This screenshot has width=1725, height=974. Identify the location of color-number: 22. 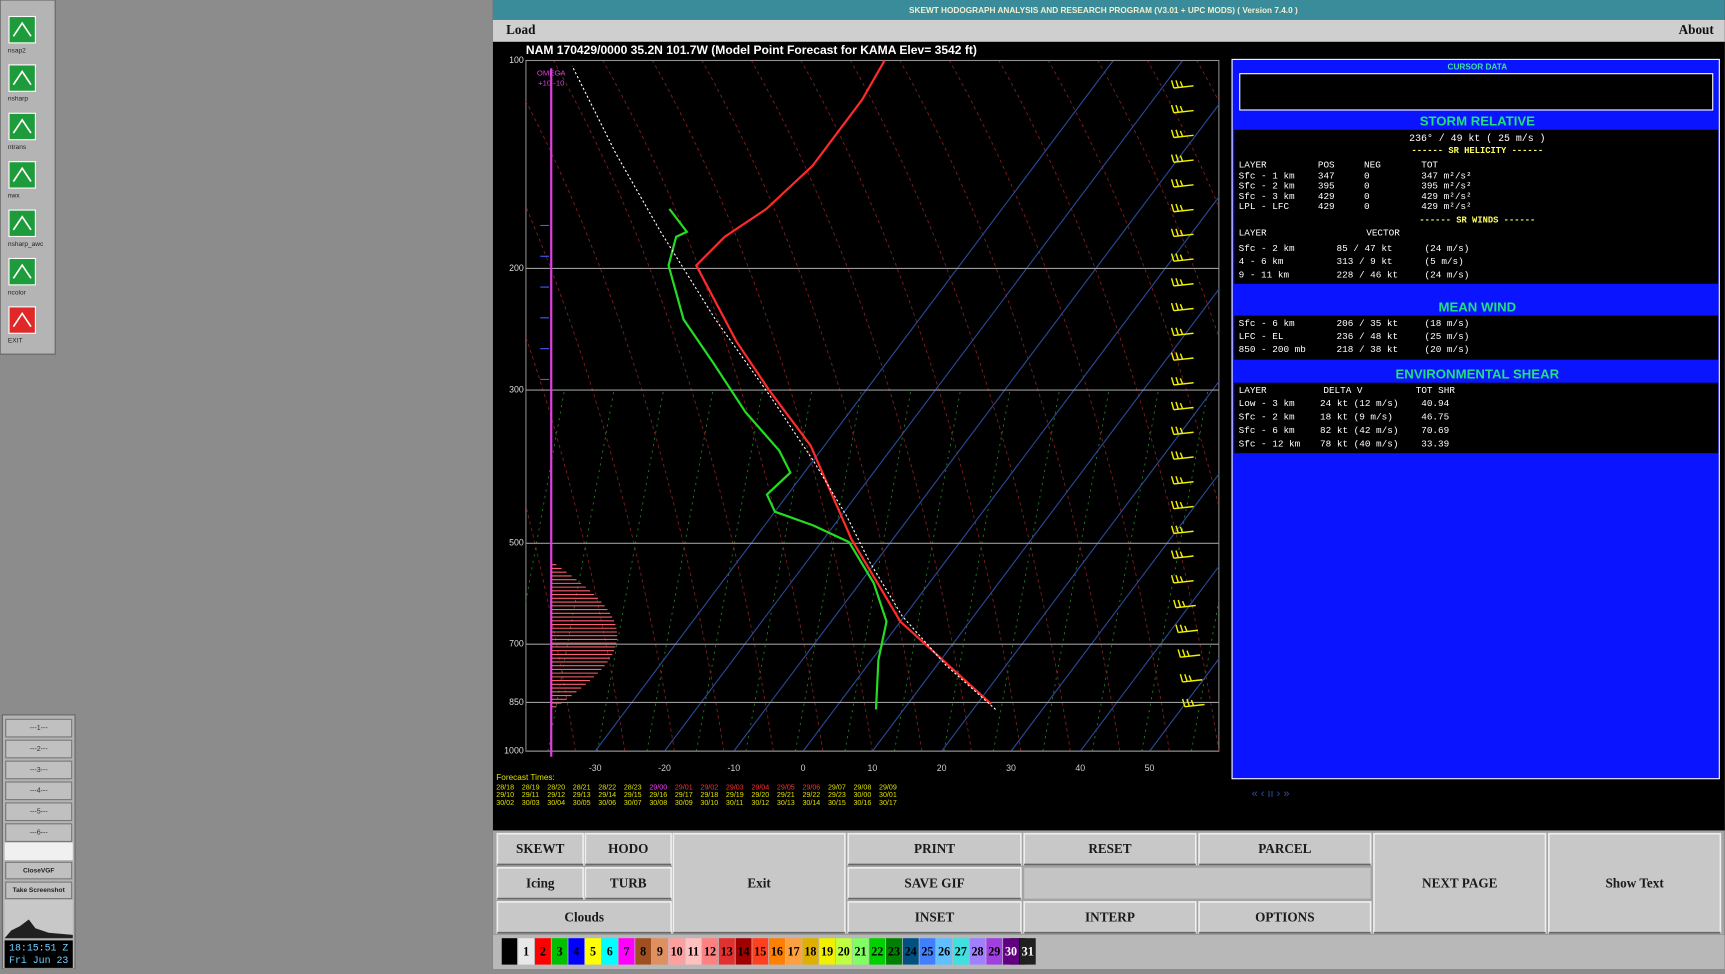
(877, 951).